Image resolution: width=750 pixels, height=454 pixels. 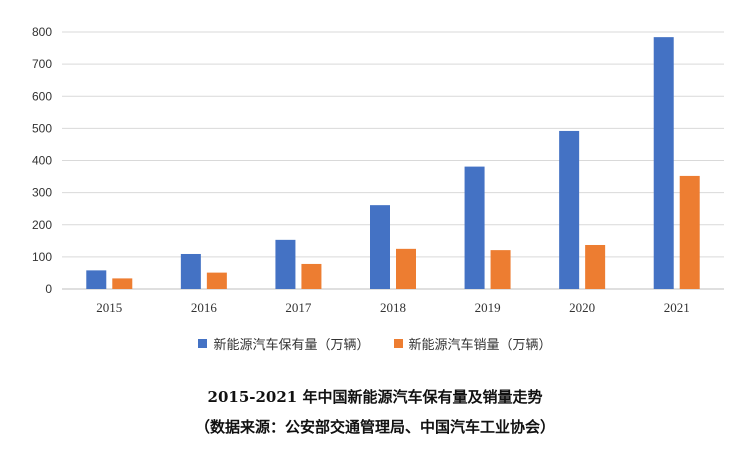 I want to click on legend-swatch-sales, so click(x=398, y=343).